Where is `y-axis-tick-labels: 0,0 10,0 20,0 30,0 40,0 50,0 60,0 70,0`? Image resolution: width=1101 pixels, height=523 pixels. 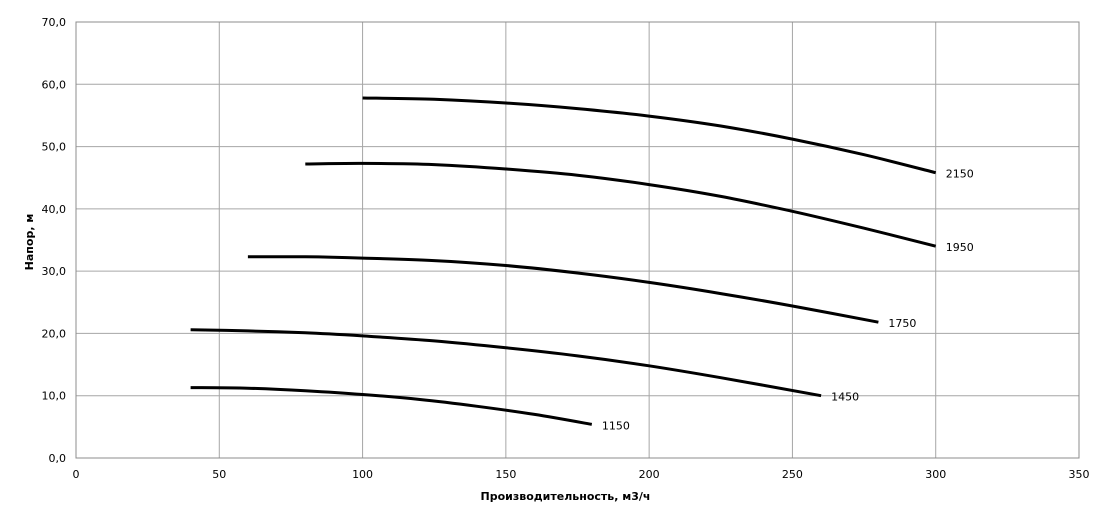 y-axis-tick-labels: 0,0 10,0 20,0 30,0 40,0 50,0 60,0 70,0 is located at coordinates (54, 240).